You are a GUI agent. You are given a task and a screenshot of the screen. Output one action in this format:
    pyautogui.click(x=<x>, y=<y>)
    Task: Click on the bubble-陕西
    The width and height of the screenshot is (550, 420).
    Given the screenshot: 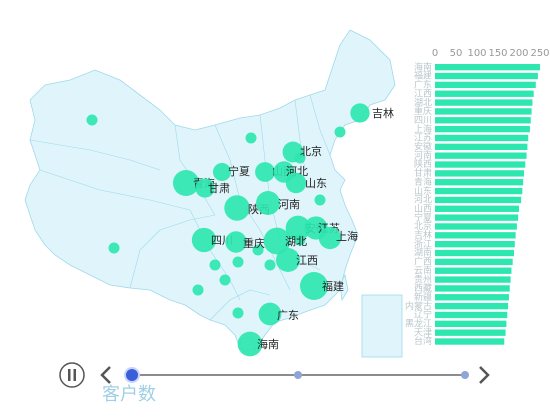 What is the action you would take?
    pyautogui.click(x=237, y=208)
    